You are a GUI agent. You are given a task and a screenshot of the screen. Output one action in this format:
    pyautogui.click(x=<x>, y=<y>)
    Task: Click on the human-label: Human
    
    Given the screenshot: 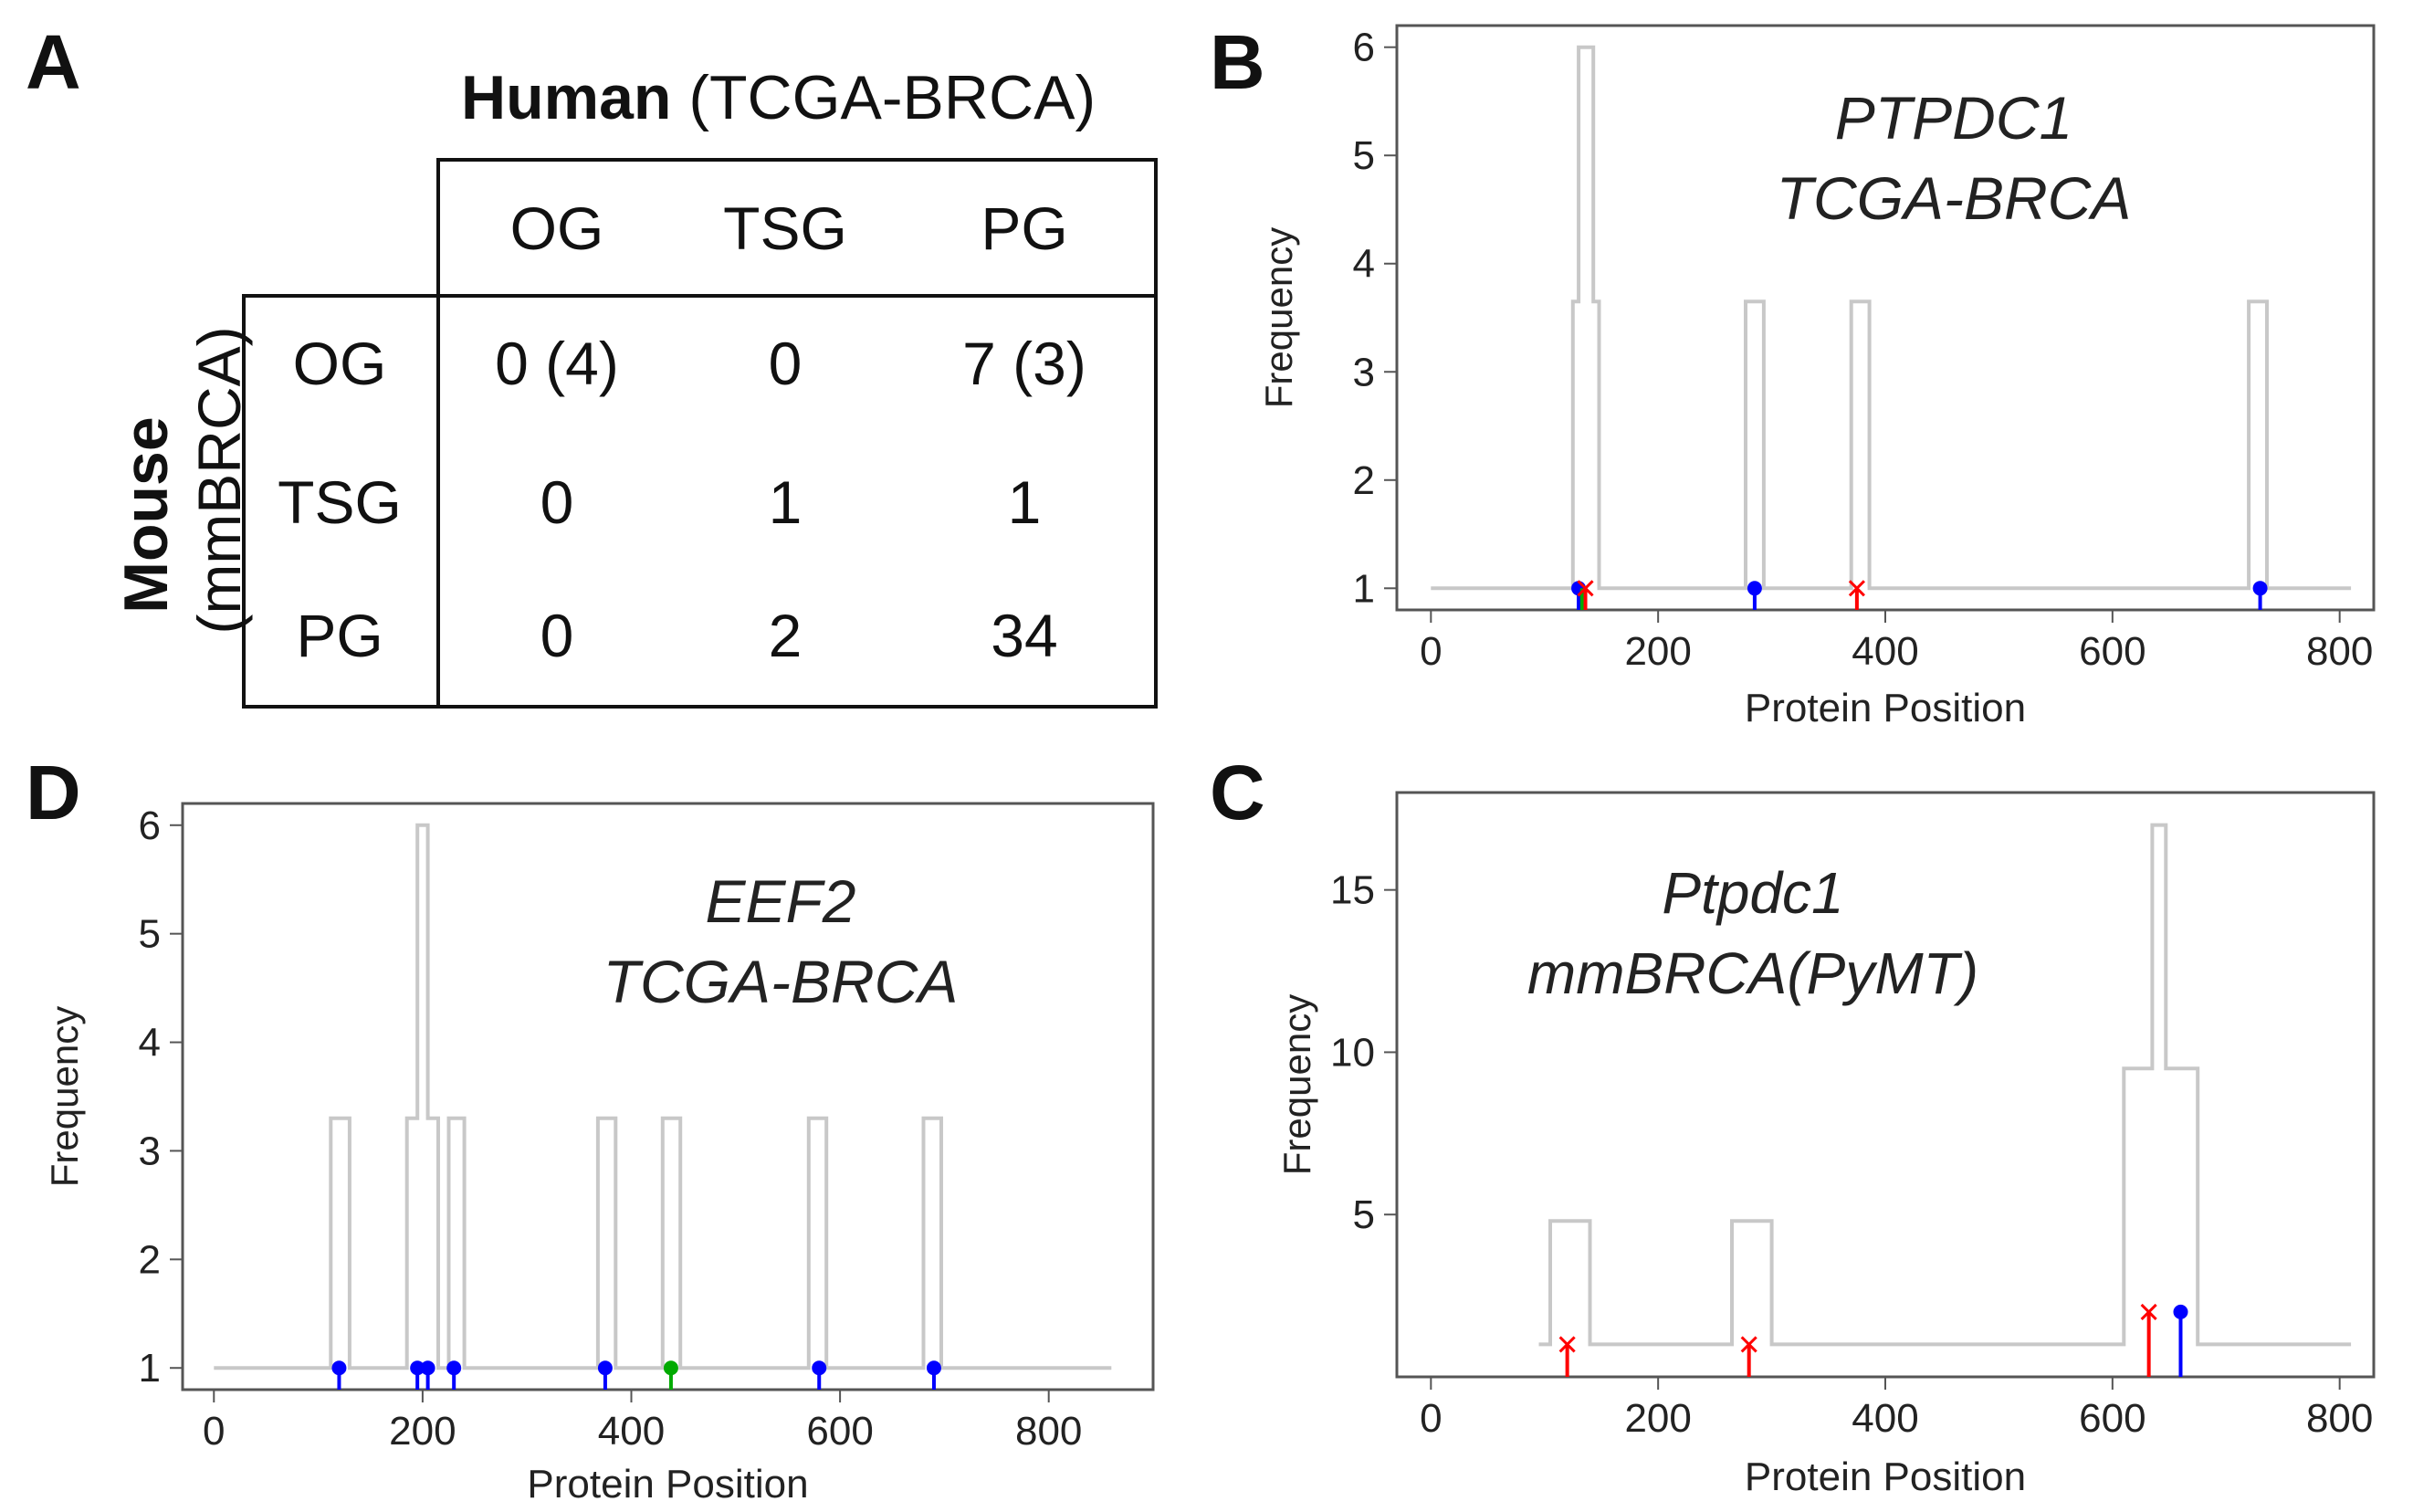 What is the action you would take?
    pyautogui.click(x=566, y=97)
    